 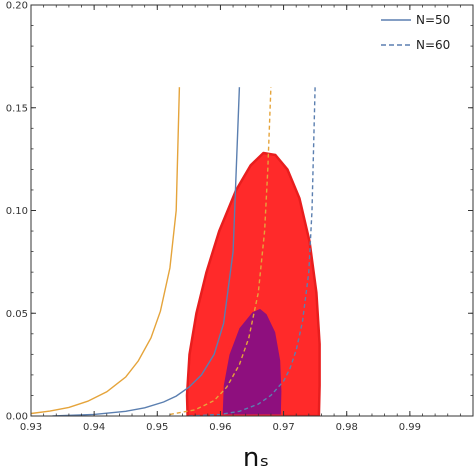 I want to click on y-tick-label: 0.20, so click(x=17, y=6).